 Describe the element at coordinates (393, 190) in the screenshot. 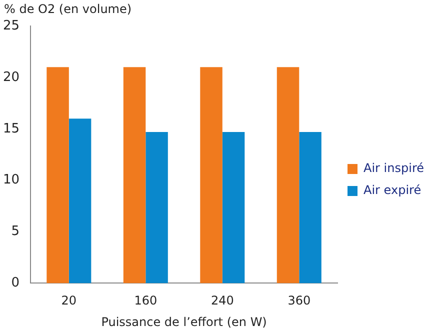

I see `legend-label: Air expiré` at that location.